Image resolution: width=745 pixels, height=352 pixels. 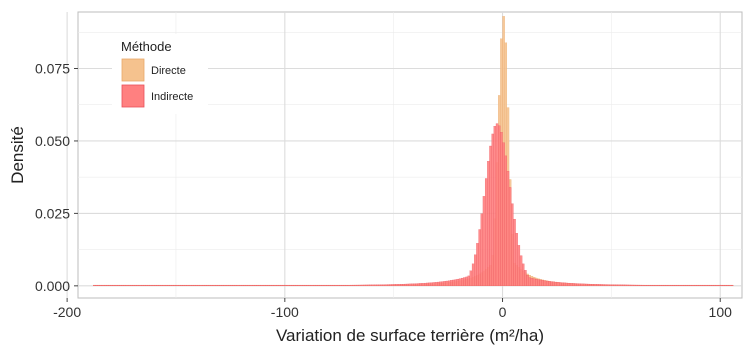 What do you see at coordinates (146, 46) in the screenshot?
I see `legend-title: Méthode` at bounding box center [146, 46].